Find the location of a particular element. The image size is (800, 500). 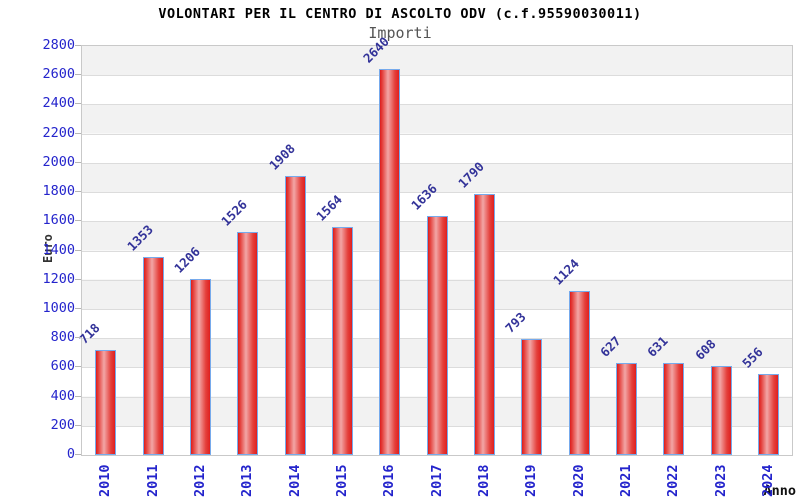

bar-2021 is located at coordinates (626, 409).